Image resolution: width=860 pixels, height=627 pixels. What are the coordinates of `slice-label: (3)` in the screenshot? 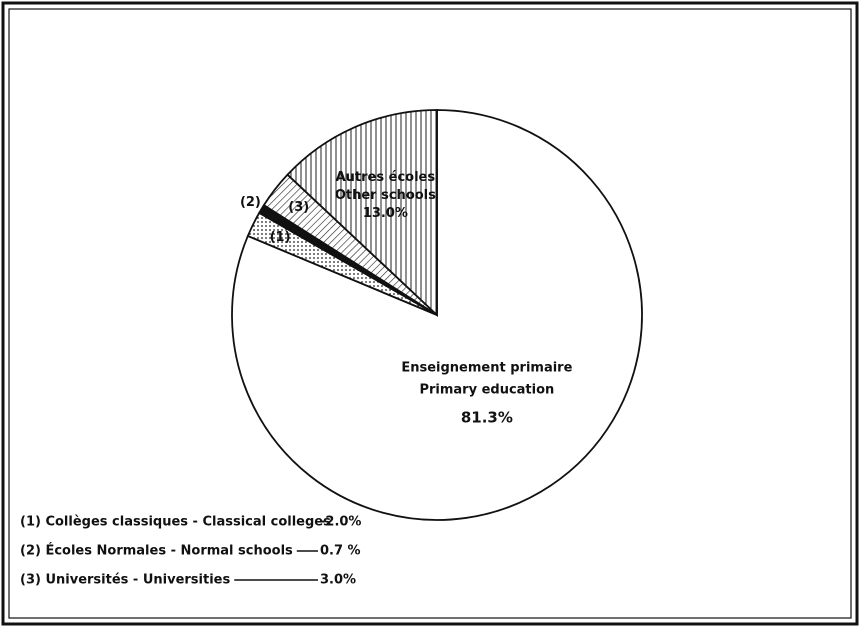 It's located at (298, 207).